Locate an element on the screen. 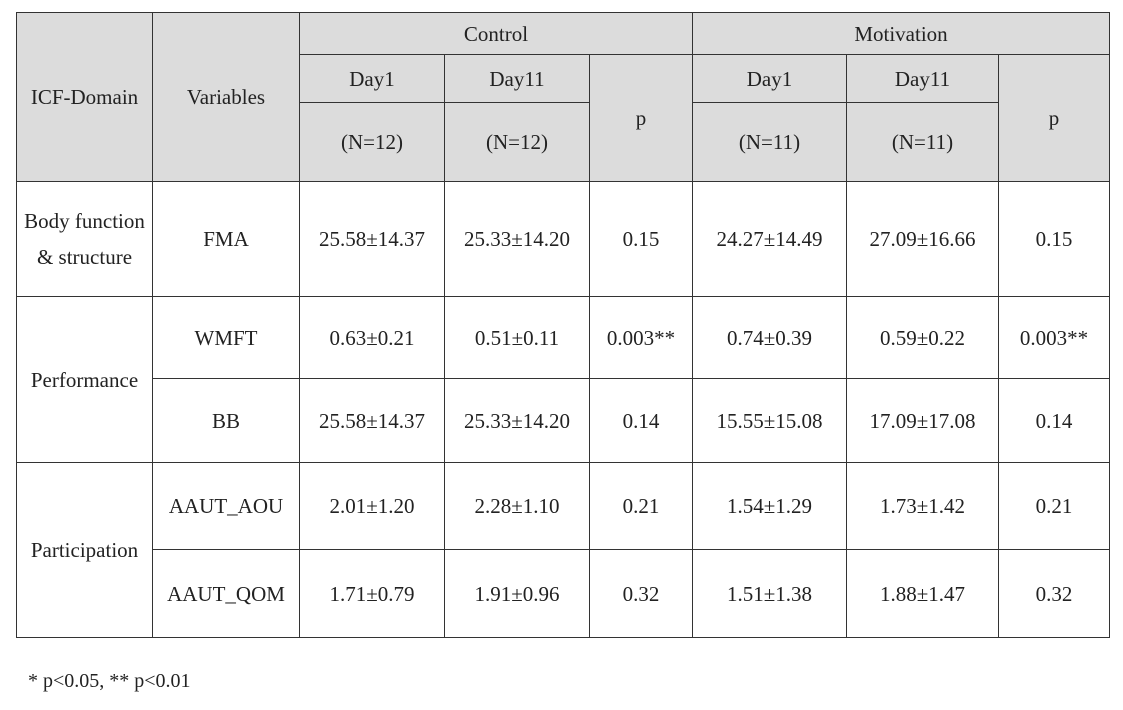 The image size is (1123, 710). value-cell: 2.01±1.20 is located at coordinates (372, 506).